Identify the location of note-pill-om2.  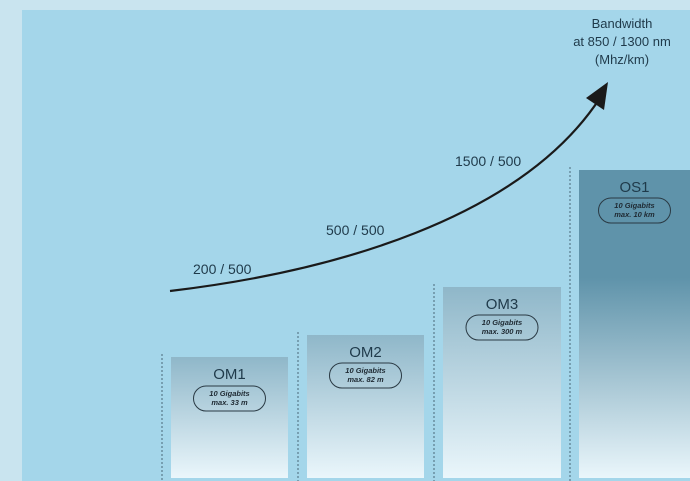
(365, 375).